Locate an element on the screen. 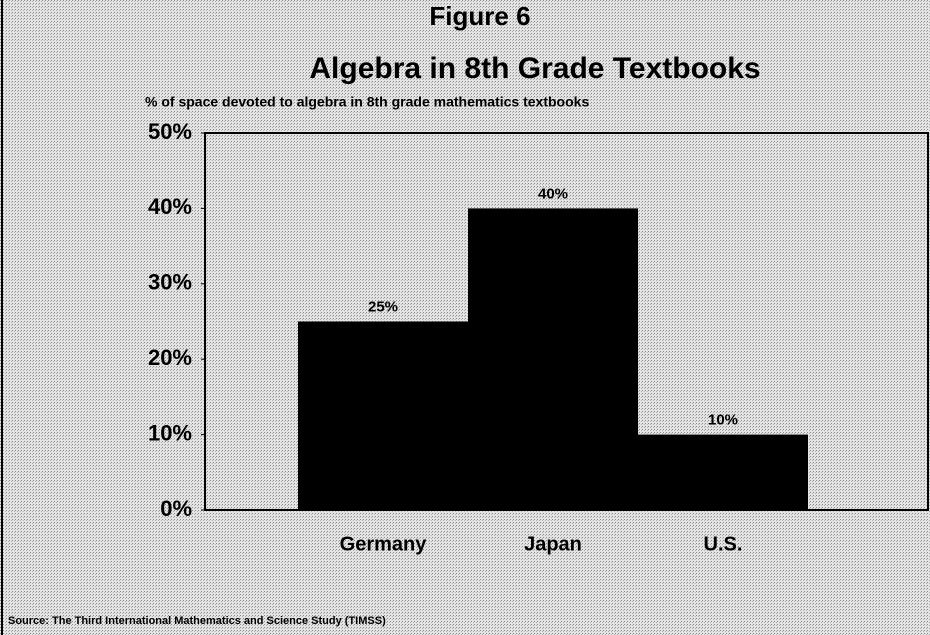  x-tick-label: Japan is located at coordinates (553, 544).